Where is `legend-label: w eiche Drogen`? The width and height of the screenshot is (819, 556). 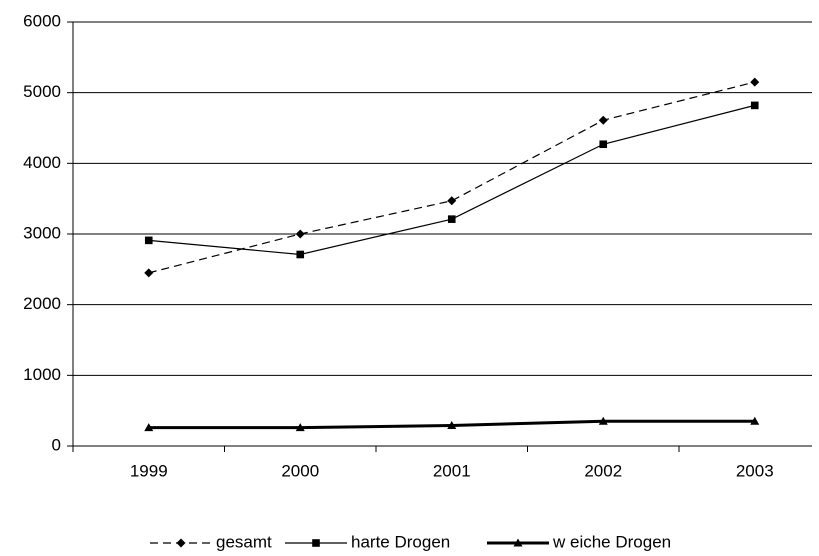
legend-label: w eiche Drogen is located at coordinates (611, 541).